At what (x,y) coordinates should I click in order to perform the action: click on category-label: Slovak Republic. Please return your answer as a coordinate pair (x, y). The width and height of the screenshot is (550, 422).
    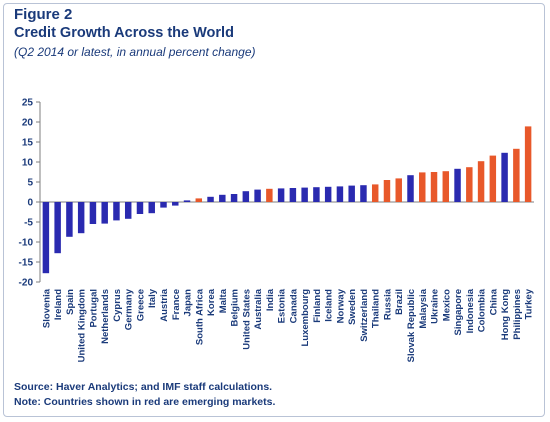
    Looking at the image, I should click on (411, 325).